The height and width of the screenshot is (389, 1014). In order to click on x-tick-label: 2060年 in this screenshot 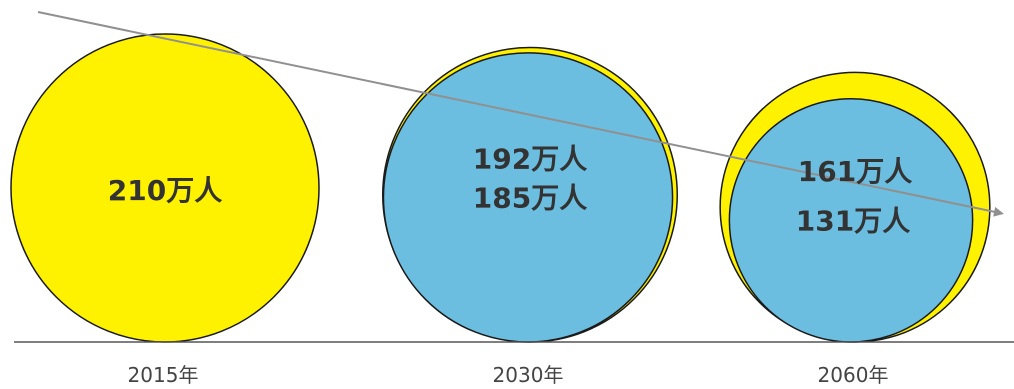, I will do `click(853, 375)`.